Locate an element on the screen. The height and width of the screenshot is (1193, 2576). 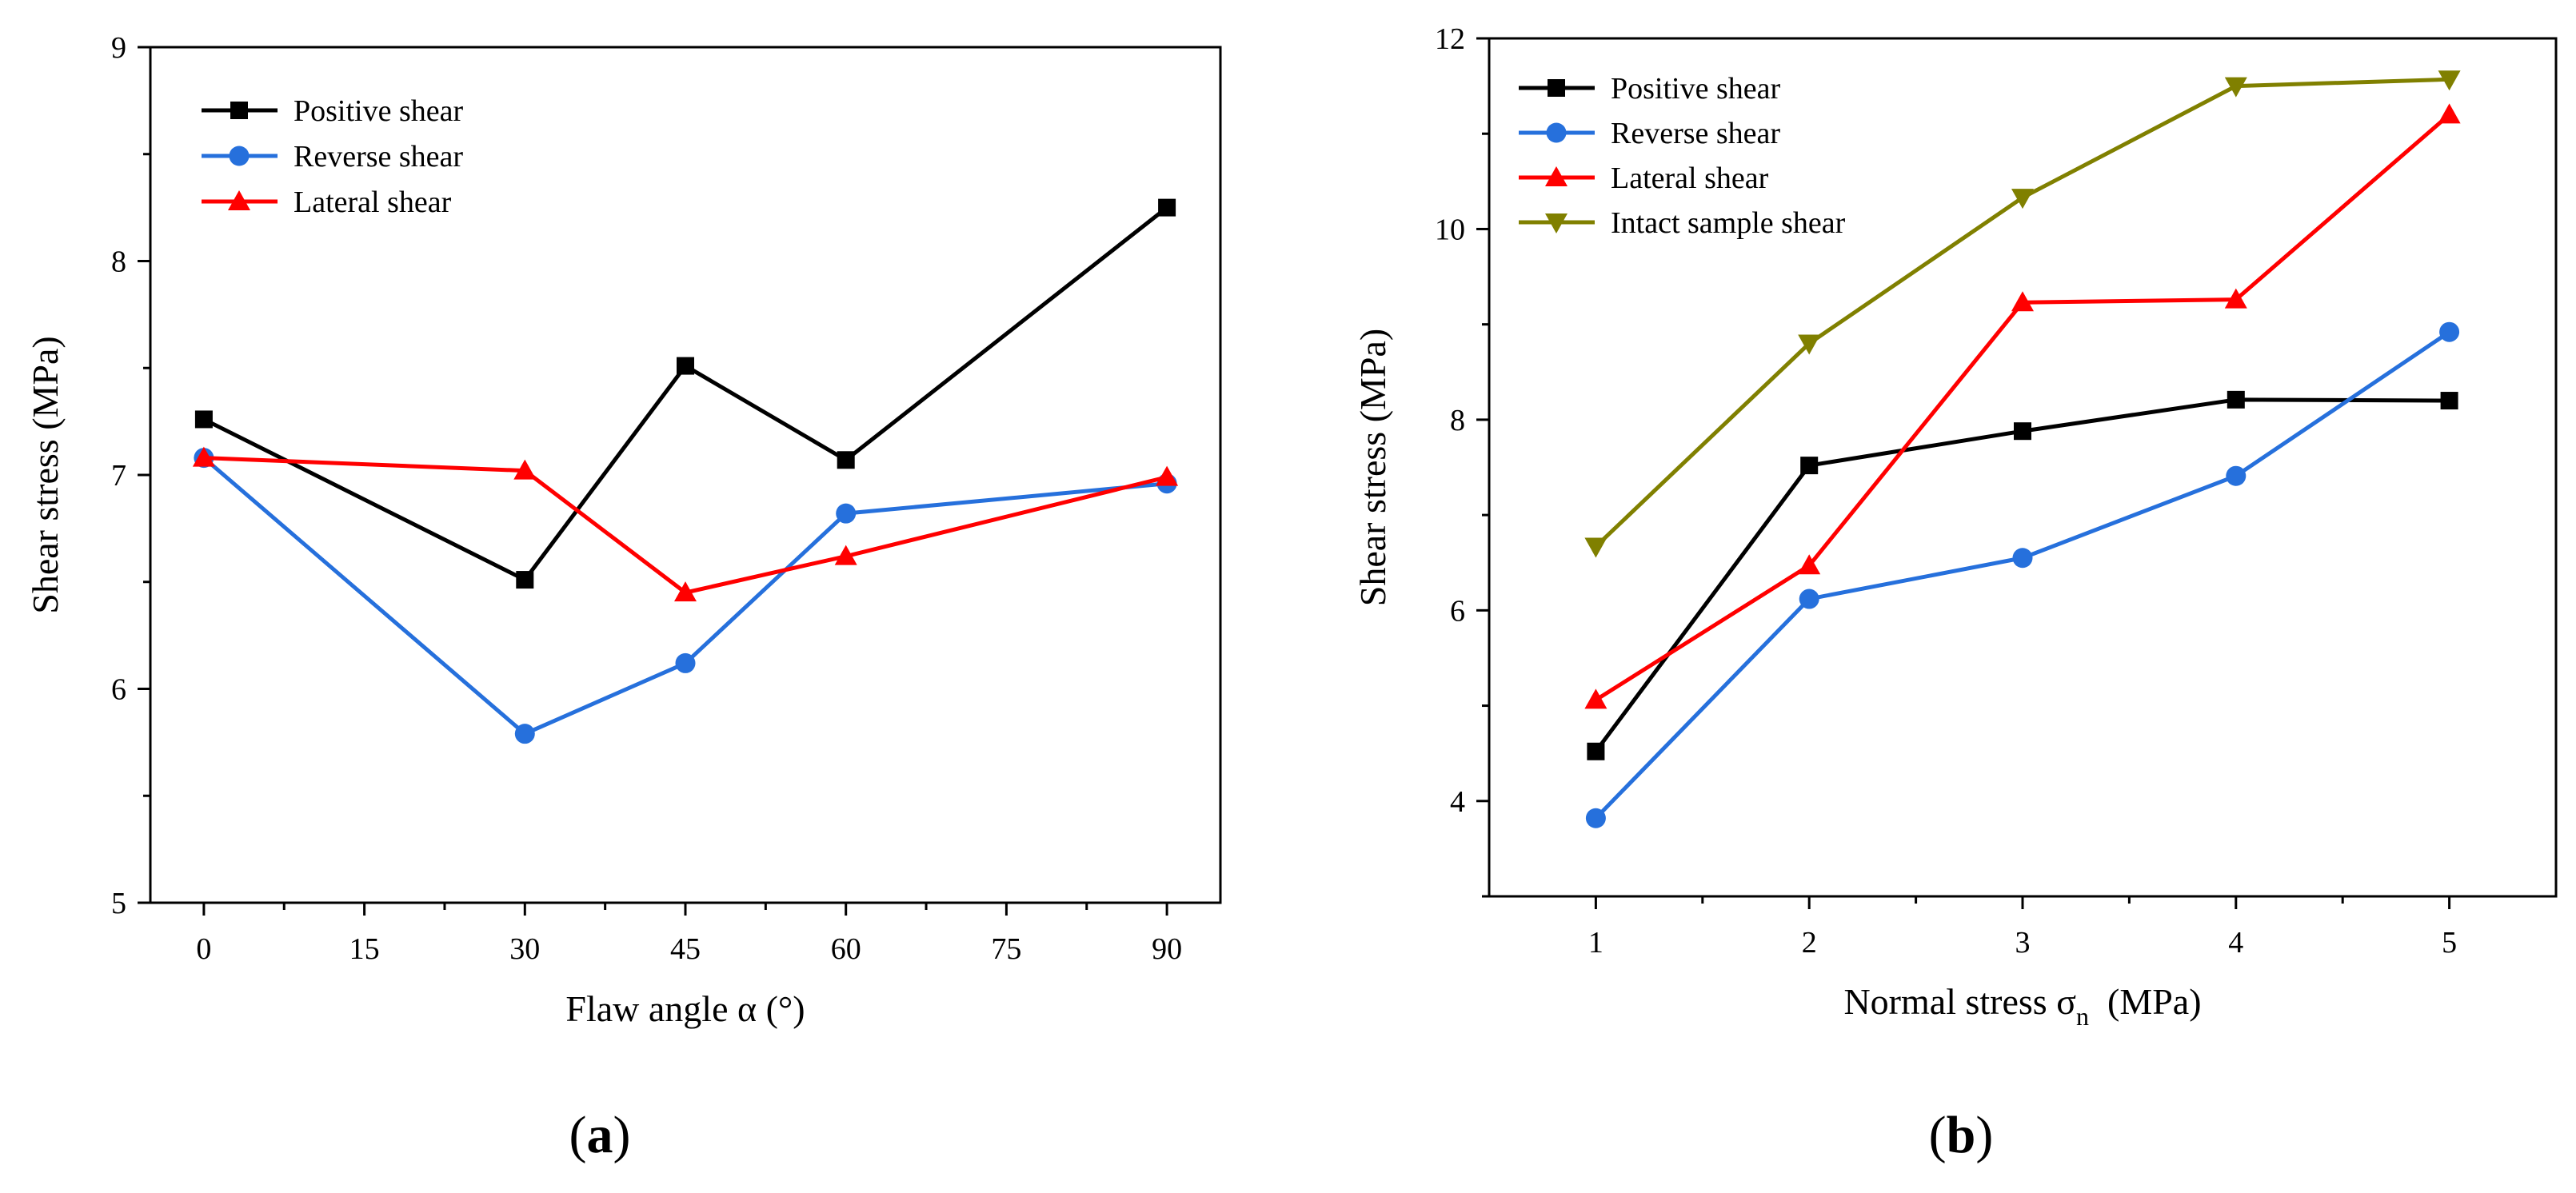
x-axis-title: Flaw angle α (°) is located at coordinates (685, 1009).